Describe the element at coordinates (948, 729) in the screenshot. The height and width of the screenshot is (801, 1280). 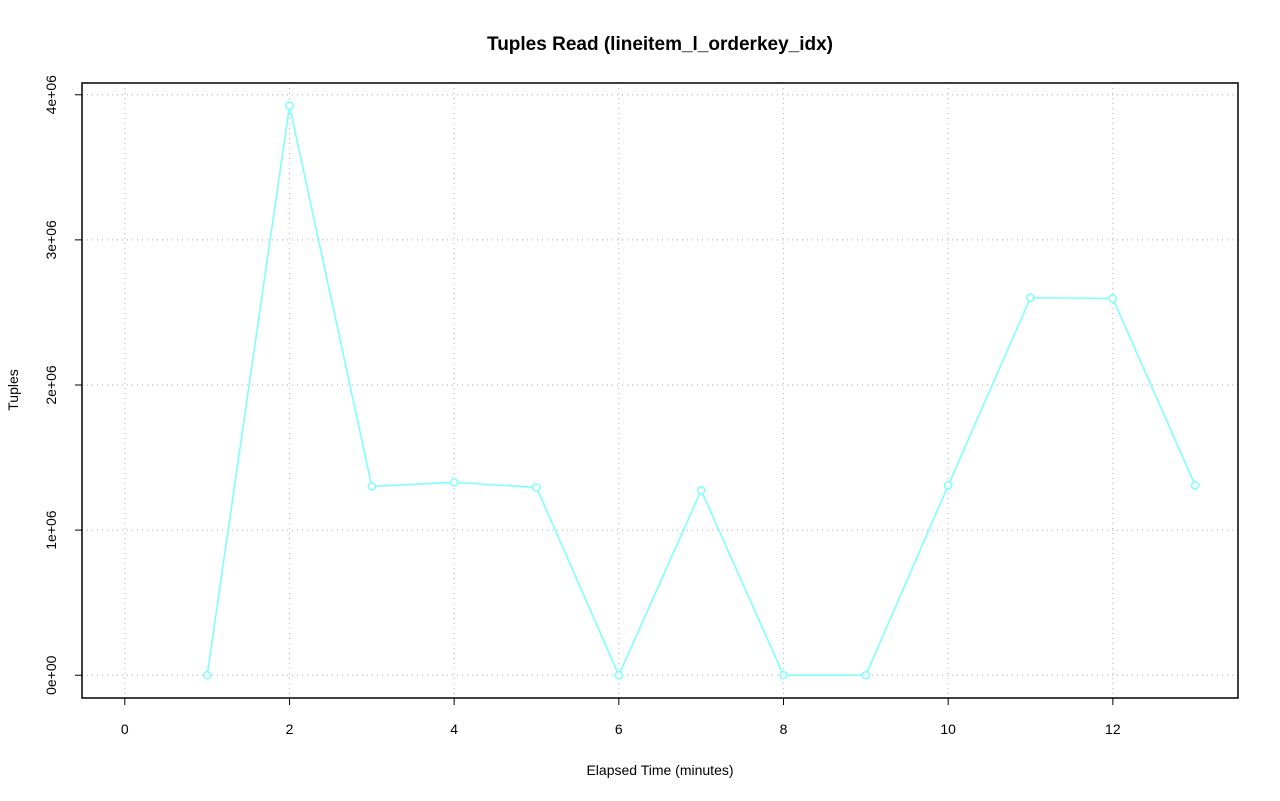
I see `x-tick-label: 10` at that location.